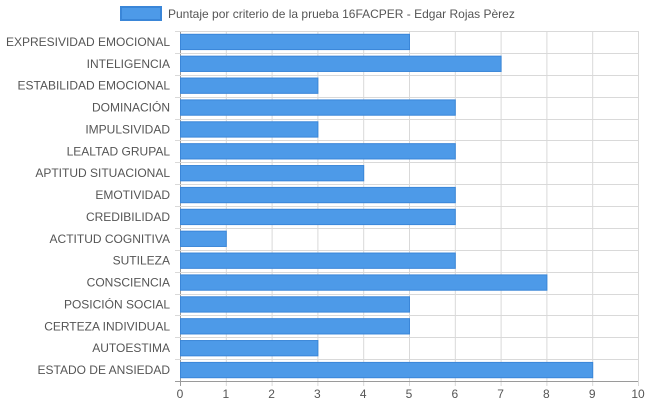  I want to click on y-tick-label: POSICIÓN SOCIAL, so click(117, 303).